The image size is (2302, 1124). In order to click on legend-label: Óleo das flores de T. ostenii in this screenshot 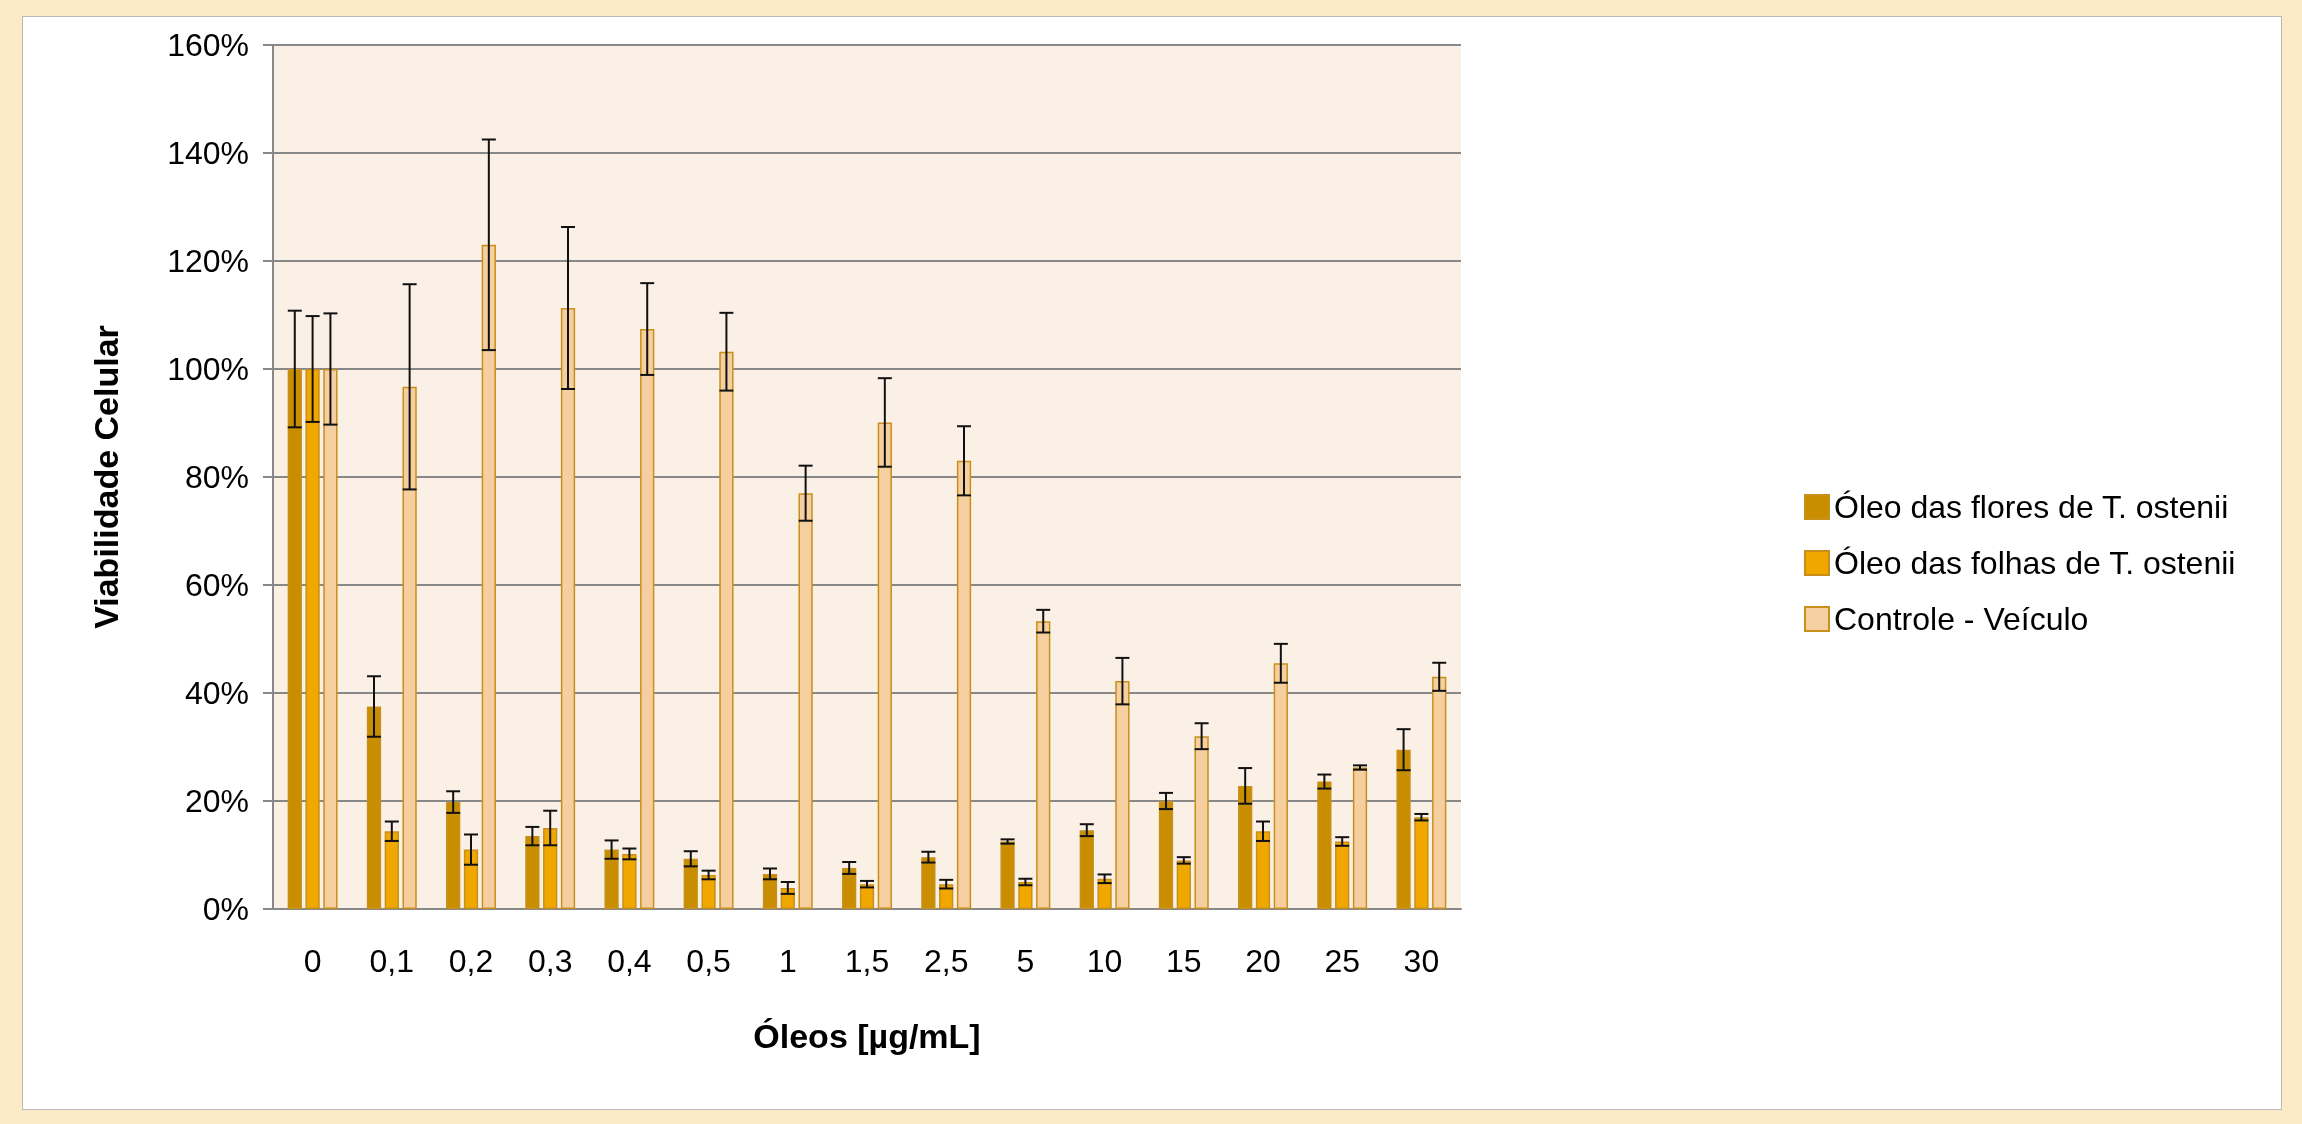, I will do `click(2031, 507)`.